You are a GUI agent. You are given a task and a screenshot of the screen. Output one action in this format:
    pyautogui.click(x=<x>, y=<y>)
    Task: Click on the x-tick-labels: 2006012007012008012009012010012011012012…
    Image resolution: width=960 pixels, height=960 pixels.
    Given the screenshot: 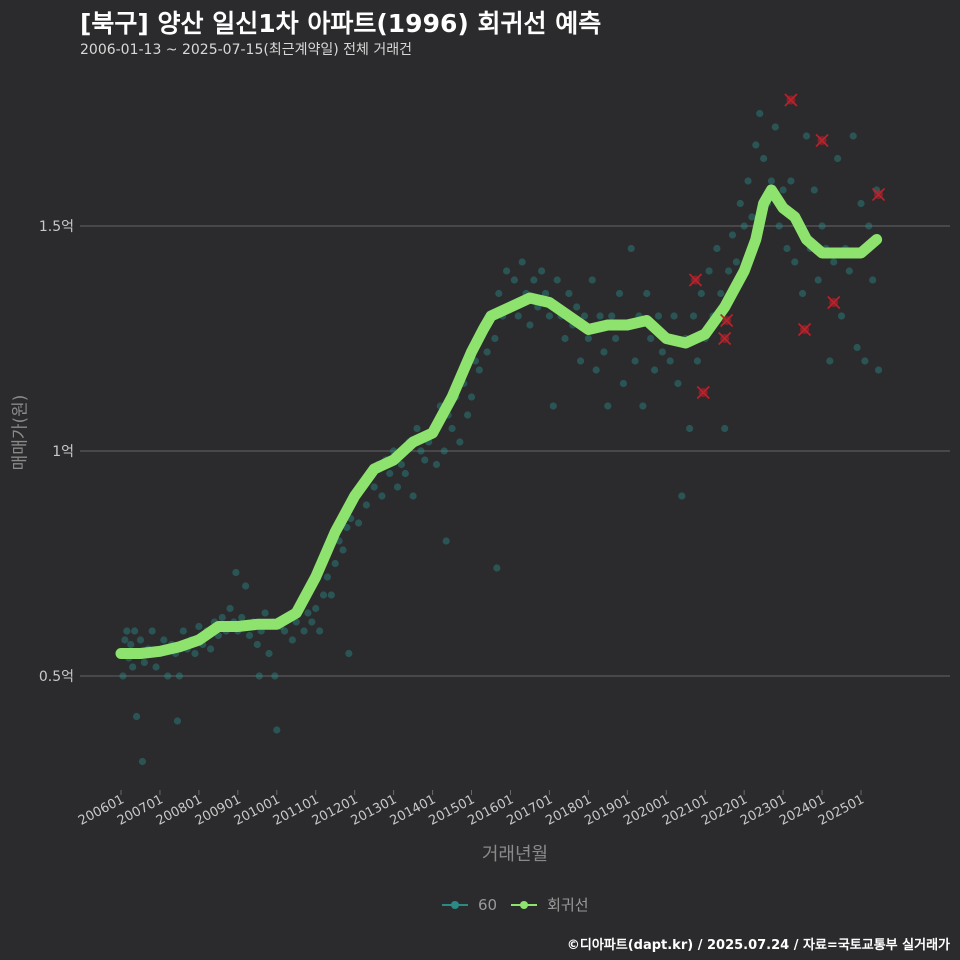 What is the action you would take?
    pyautogui.click(x=471, y=809)
    